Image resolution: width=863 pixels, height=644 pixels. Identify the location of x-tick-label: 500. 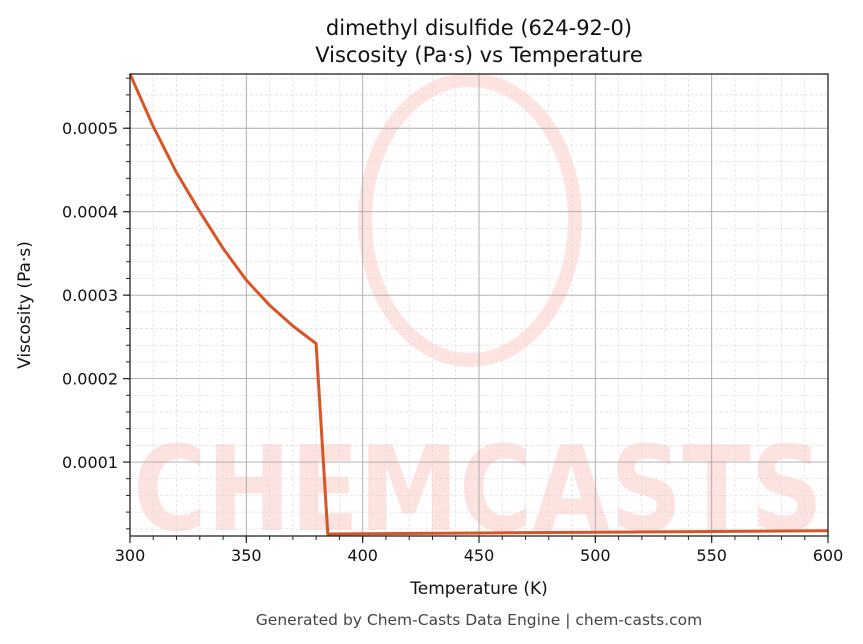
(595, 555).